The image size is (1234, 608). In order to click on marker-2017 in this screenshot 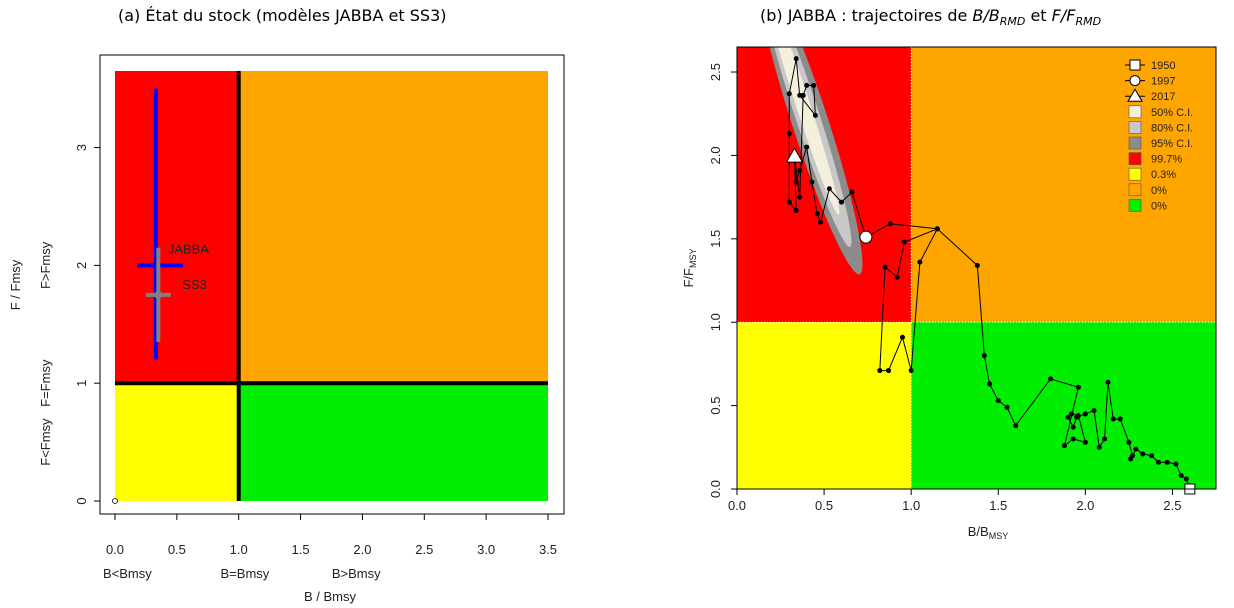, I will do `click(794, 155)`.